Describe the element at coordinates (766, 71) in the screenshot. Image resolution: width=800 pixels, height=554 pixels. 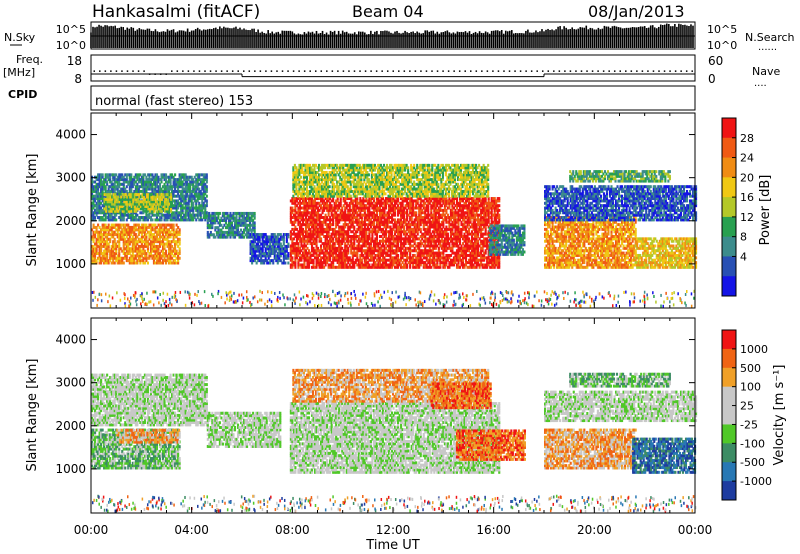
I see `nave-label: Nave` at that location.